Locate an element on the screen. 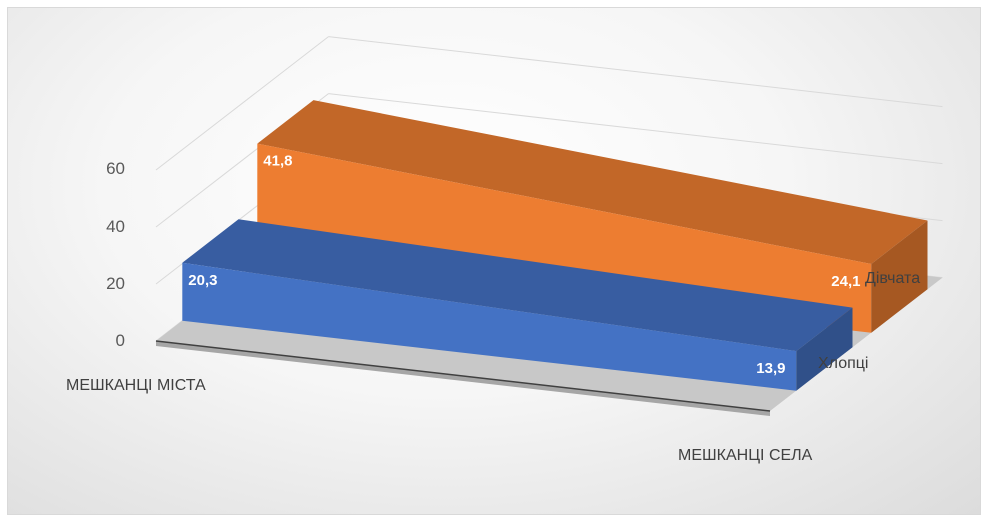 The image size is (988, 522). series-label: Хлопці is located at coordinates (843, 363).